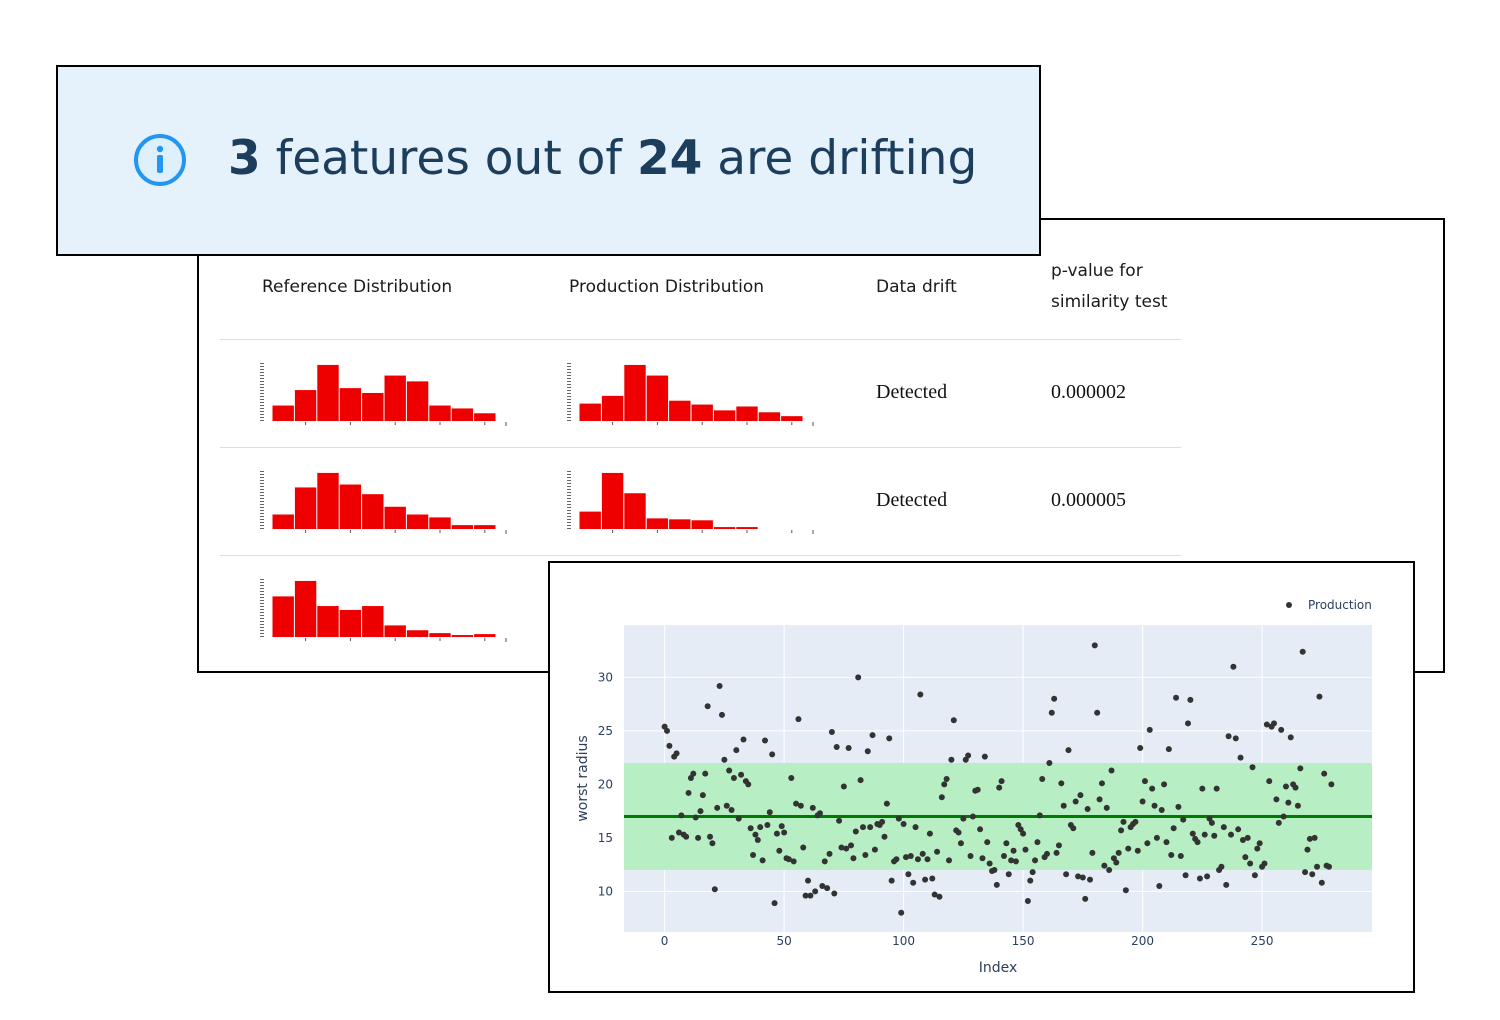 This screenshot has width=1500, height=1020. Describe the element at coordinates (1142, 941) in the screenshot. I see `x-tick-label: 200` at that location.